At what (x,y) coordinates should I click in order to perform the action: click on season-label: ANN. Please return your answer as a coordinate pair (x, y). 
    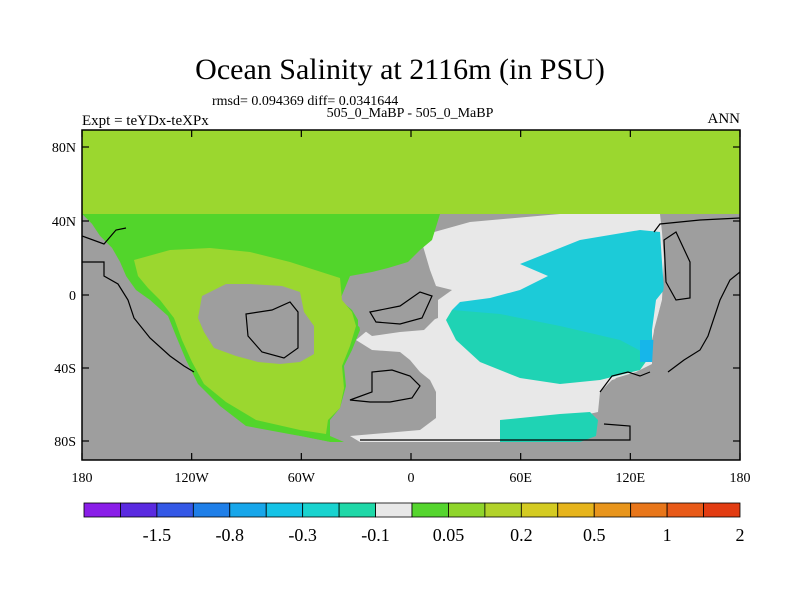
    Looking at the image, I should click on (724, 119).